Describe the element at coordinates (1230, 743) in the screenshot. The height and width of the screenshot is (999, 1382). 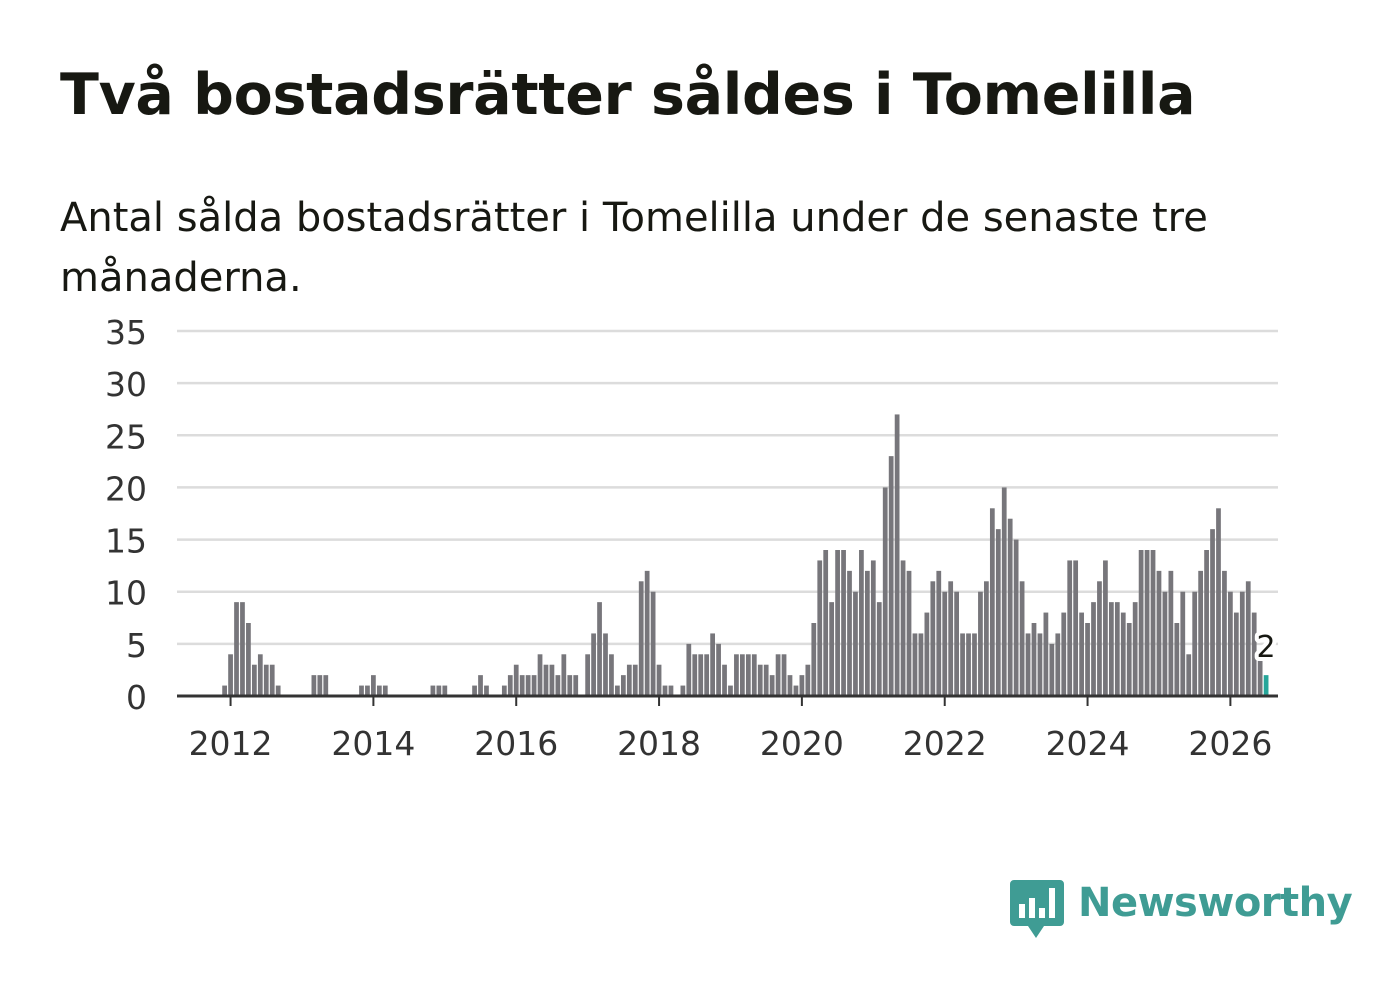
I see `x-tick-label: 2026` at that location.